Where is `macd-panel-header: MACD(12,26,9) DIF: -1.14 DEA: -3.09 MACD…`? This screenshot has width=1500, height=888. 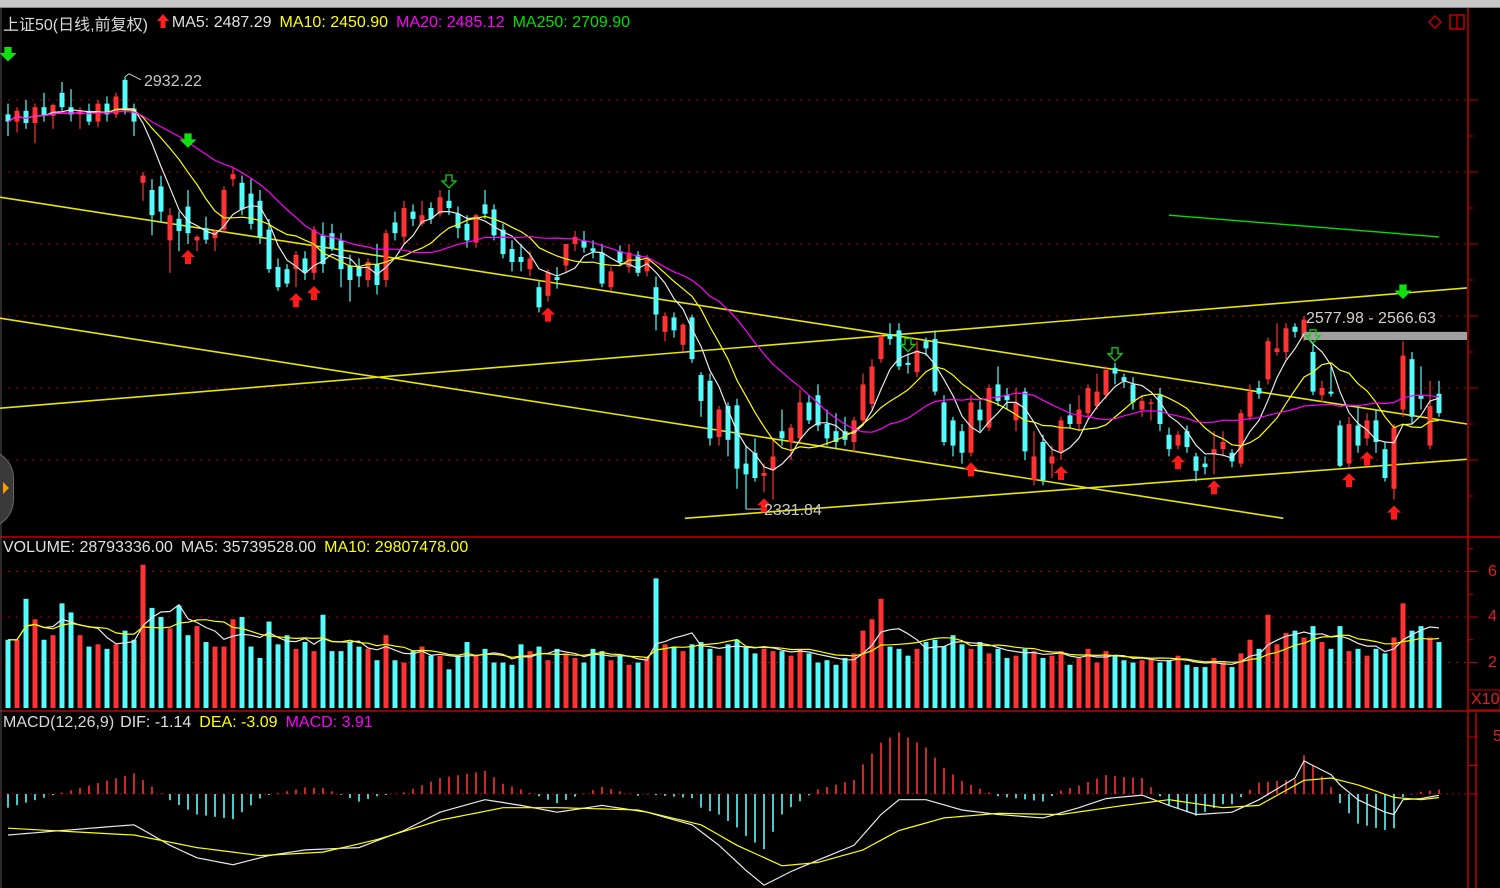
macd-panel-header: MACD(12,26,9) DIF: -1.14 DEA: -3.09 MACD… is located at coordinates (188, 723).